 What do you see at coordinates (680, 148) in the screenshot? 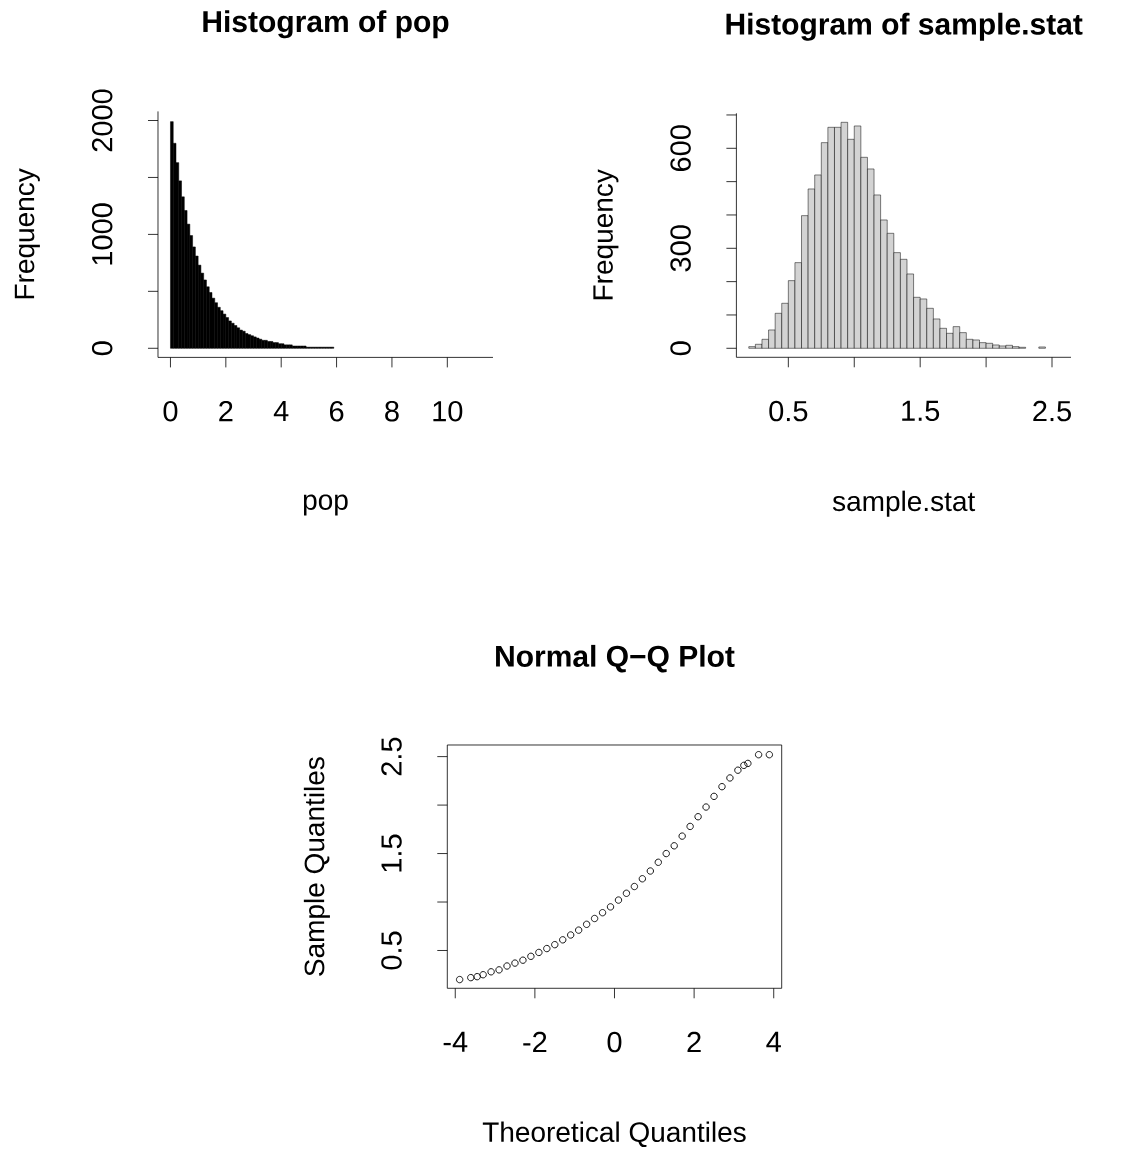
I see `y-tick-label: 600` at bounding box center [680, 148].